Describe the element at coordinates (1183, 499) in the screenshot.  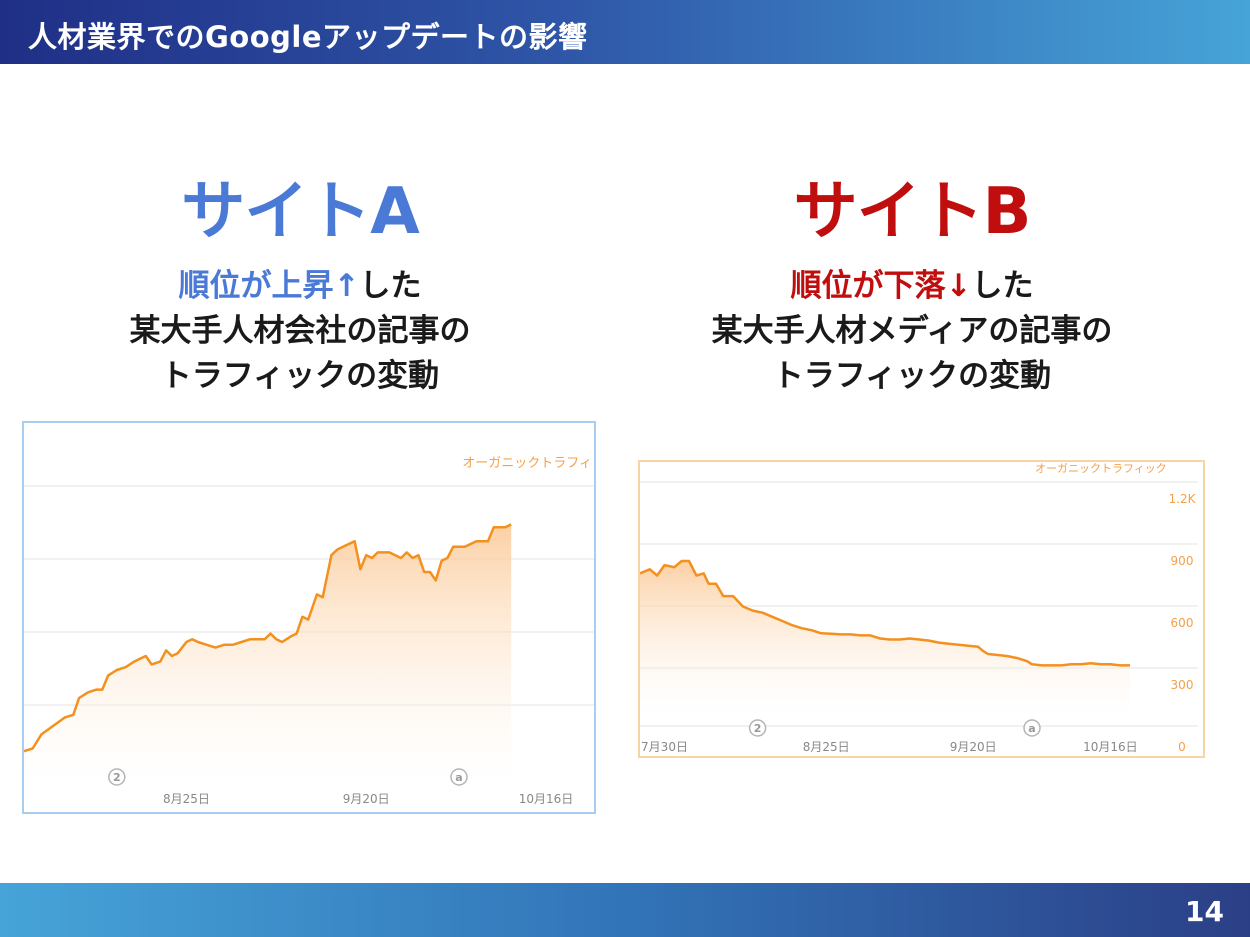
I see `y-tick-label: 1.2K` at that location.